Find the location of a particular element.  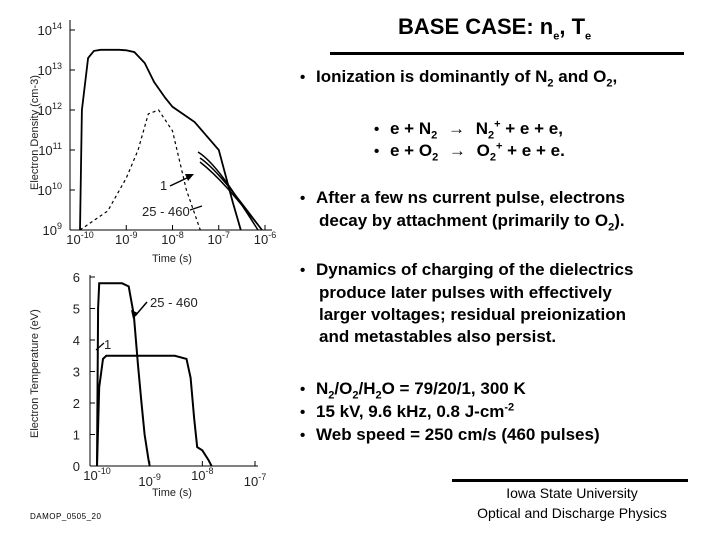

temp-annotation-25-460: 25 - 460 is located at coordinates (174, 302).